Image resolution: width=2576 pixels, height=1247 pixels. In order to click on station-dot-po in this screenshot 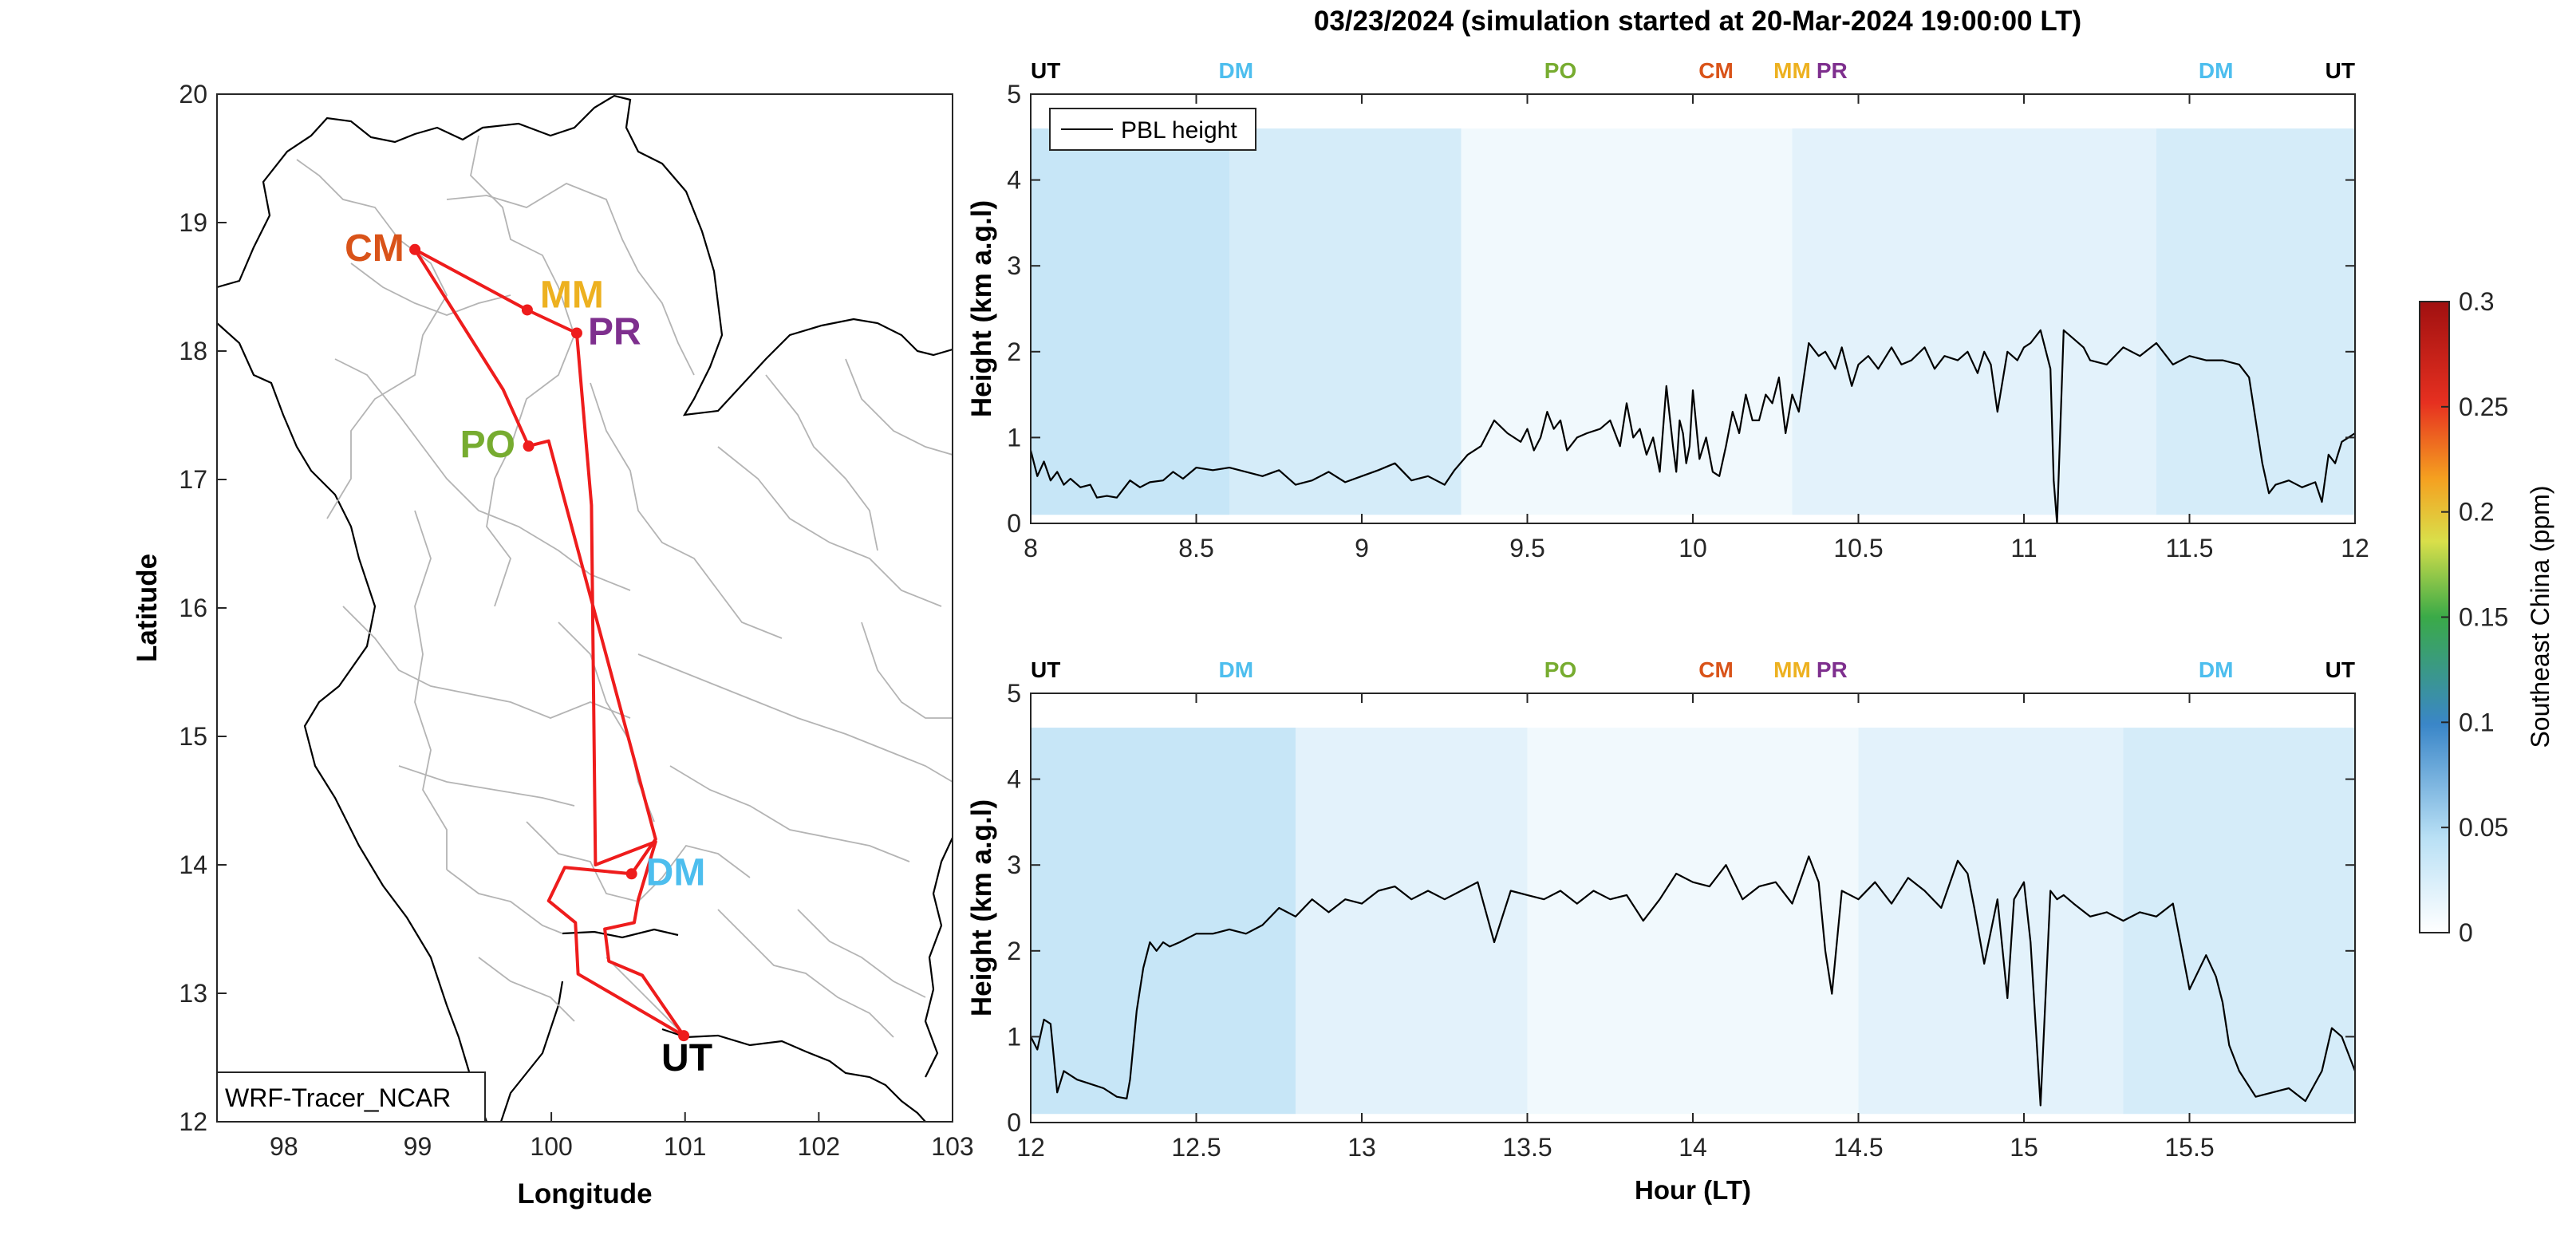, I will do `click(529, 446)`.